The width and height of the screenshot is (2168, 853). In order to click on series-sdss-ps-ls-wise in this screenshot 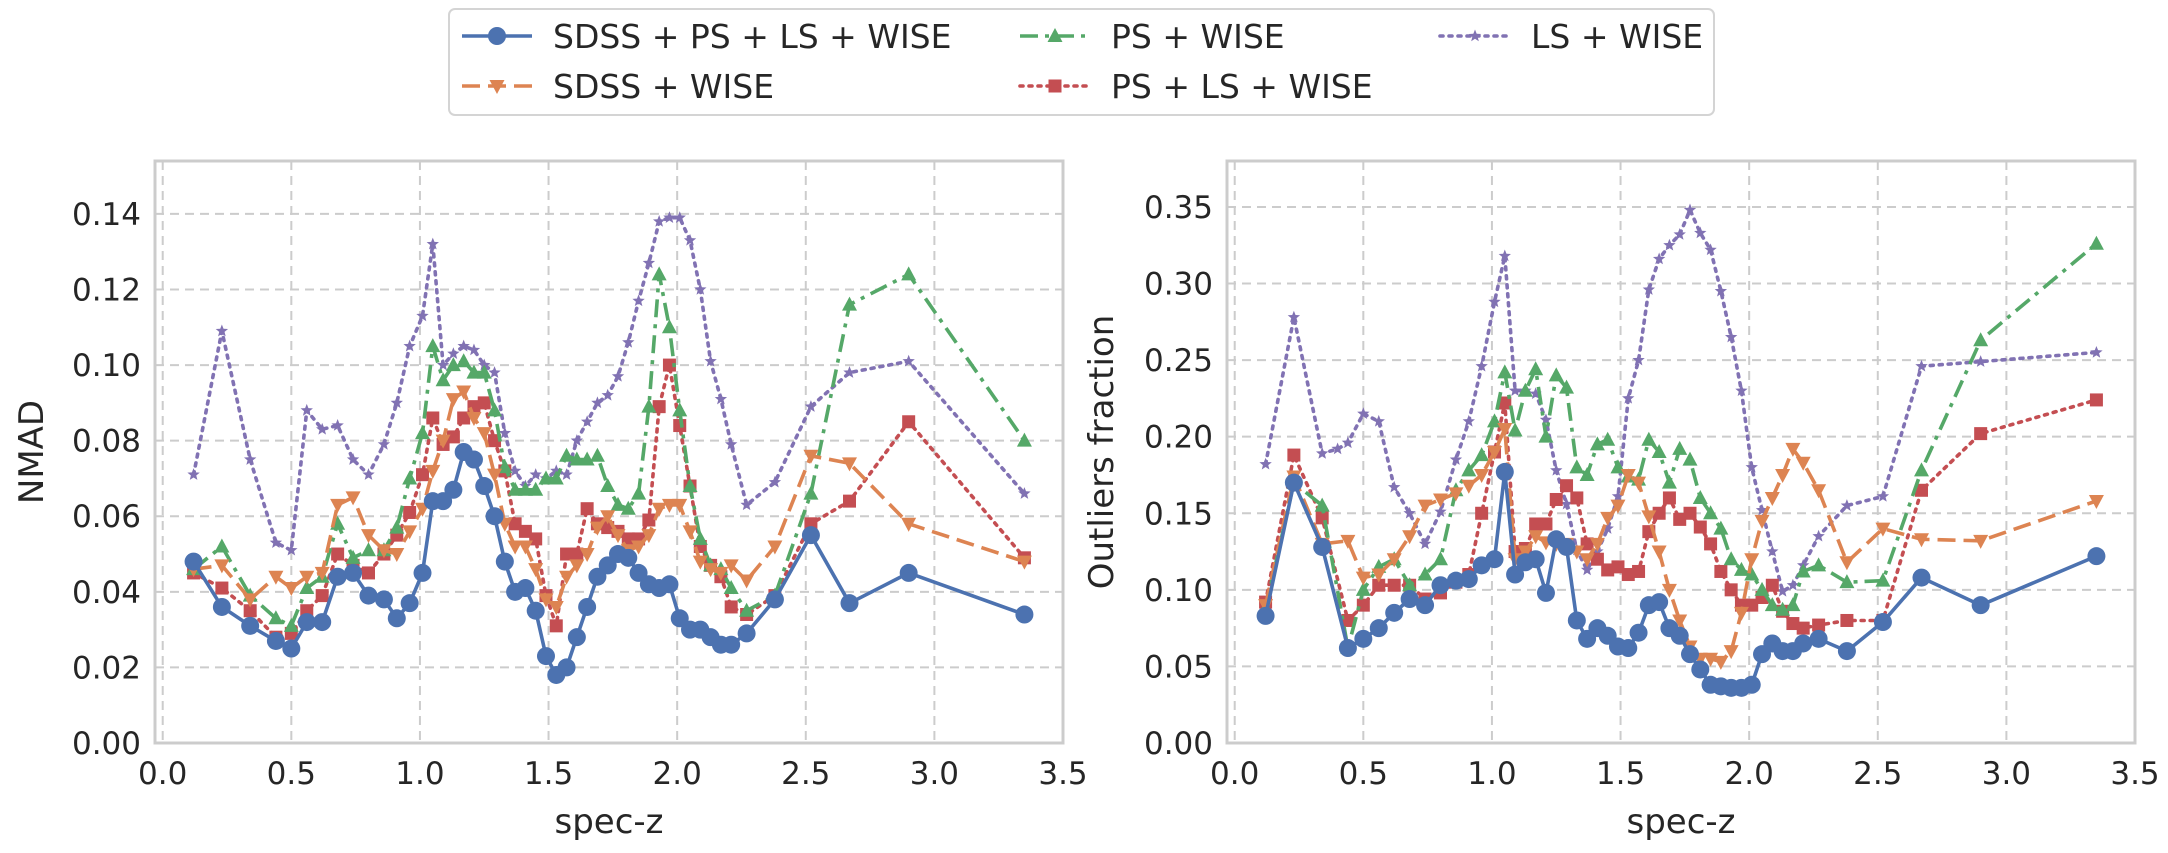, I will do `click(1681, 579)`.